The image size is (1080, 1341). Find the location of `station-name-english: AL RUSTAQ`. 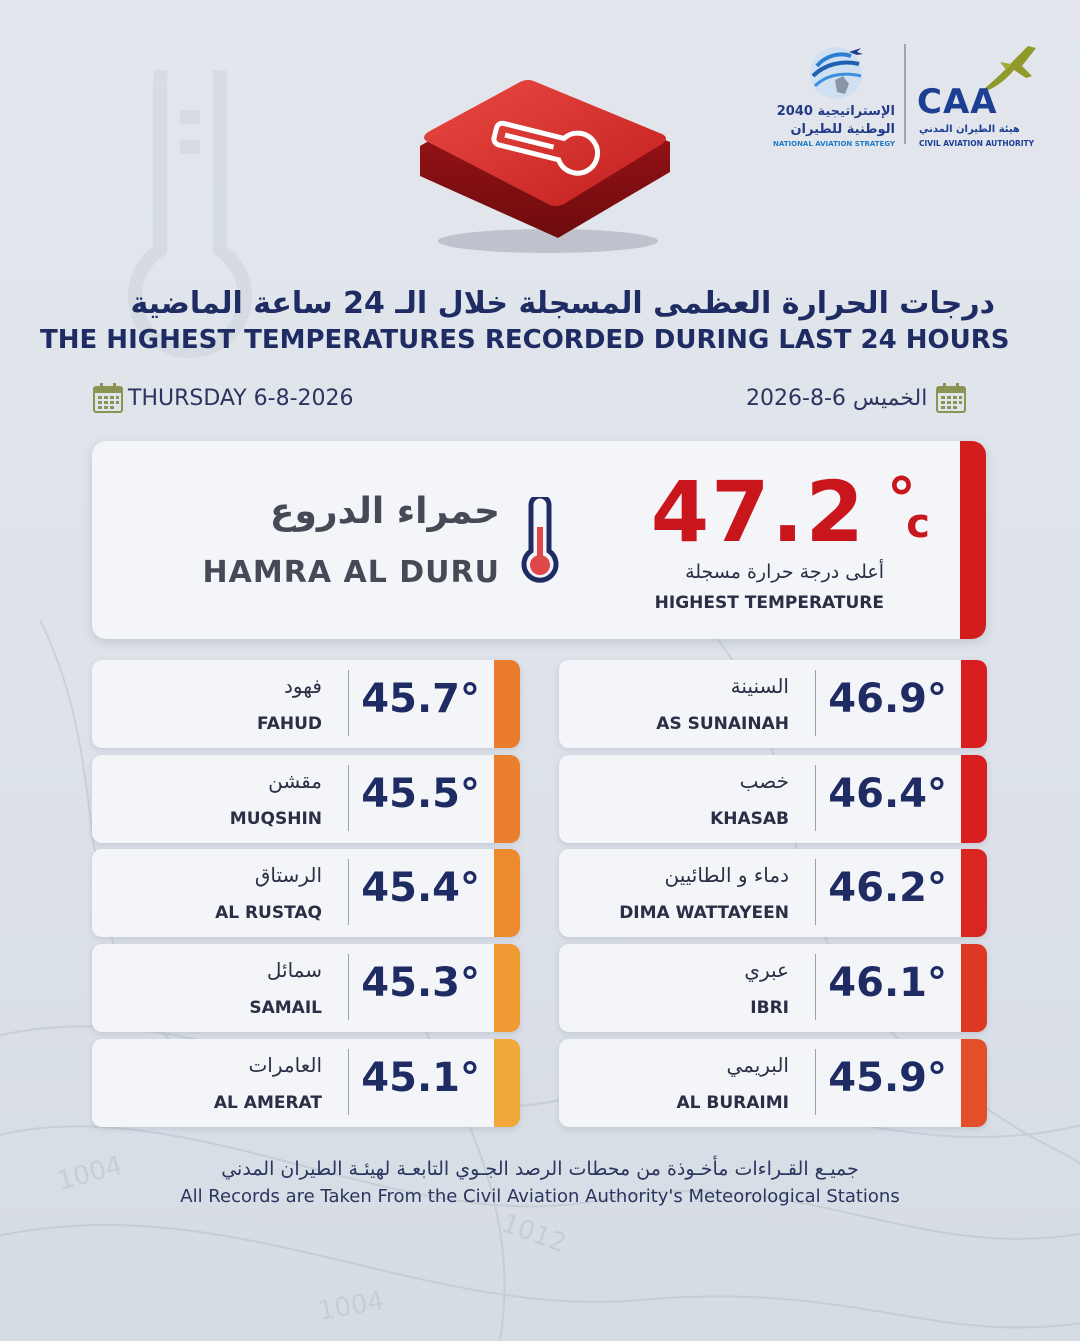

station-name-english: AL RUSTAQ is located at coordinates (268, 913).